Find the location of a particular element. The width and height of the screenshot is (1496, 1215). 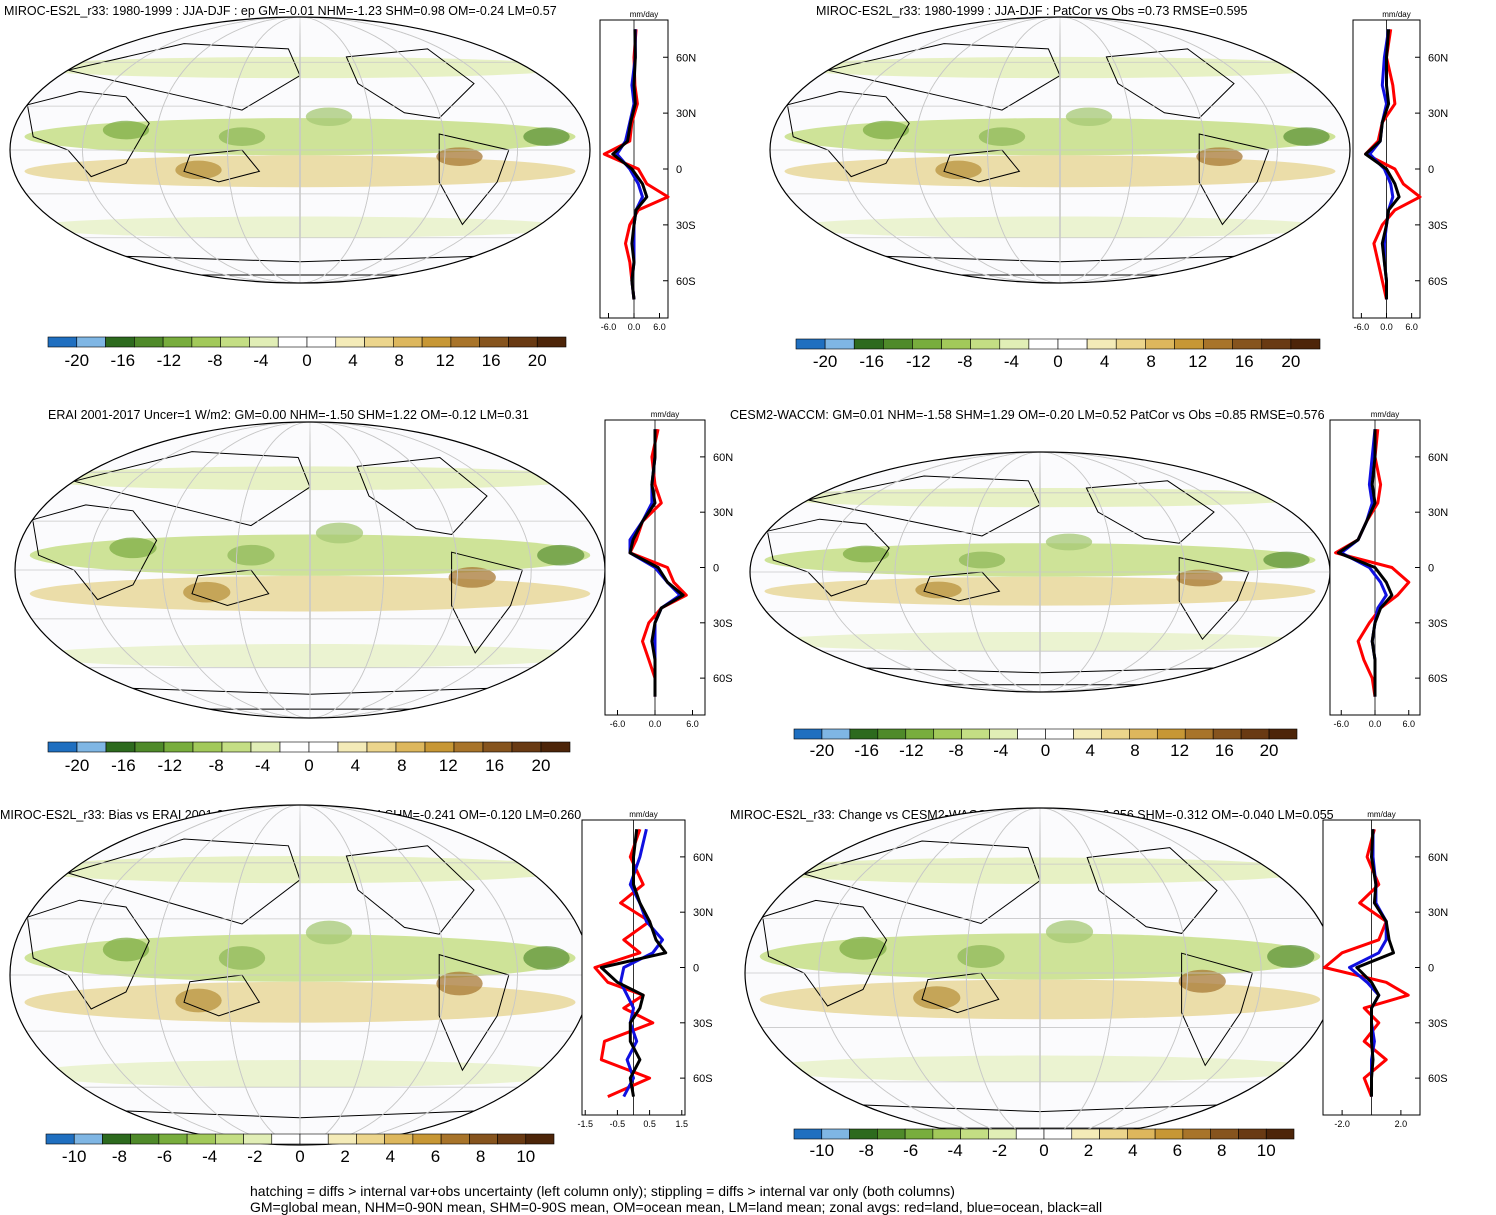

colorbar: -20 -16 -12 -8 -4 0 4 8 12 16 20 is located at coordinates (309, 758).